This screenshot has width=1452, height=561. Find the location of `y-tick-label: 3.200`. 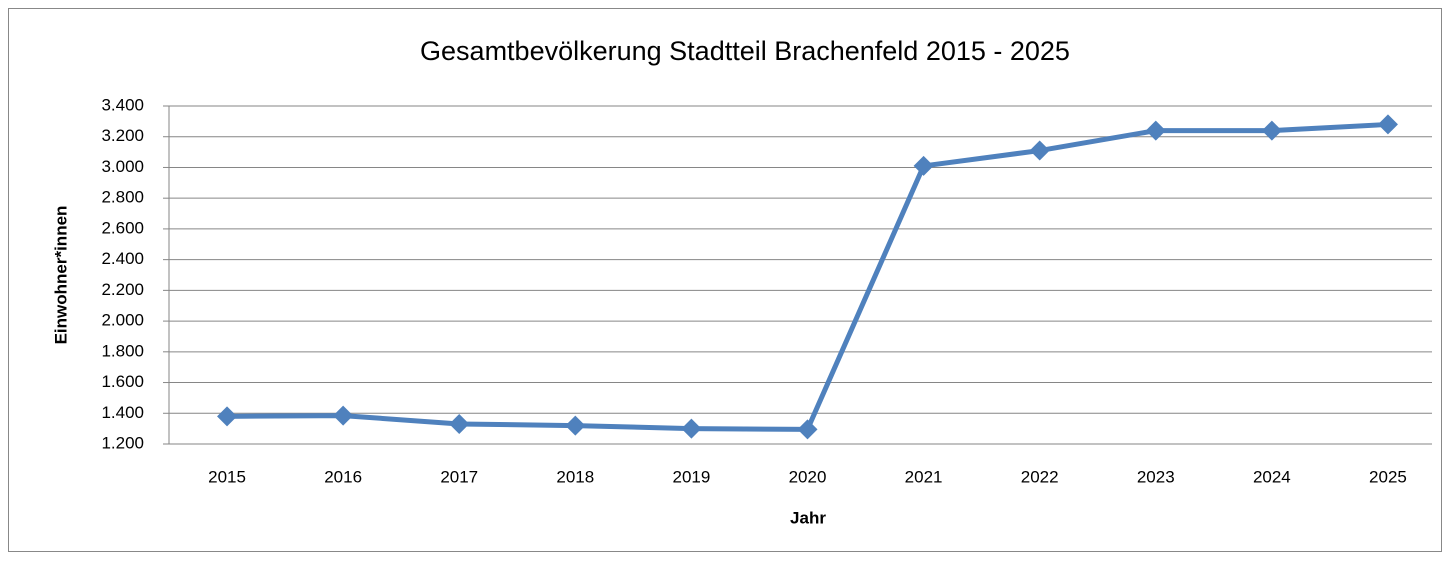

y-tick-label: 3.200 is located at coordinates (122, 135).